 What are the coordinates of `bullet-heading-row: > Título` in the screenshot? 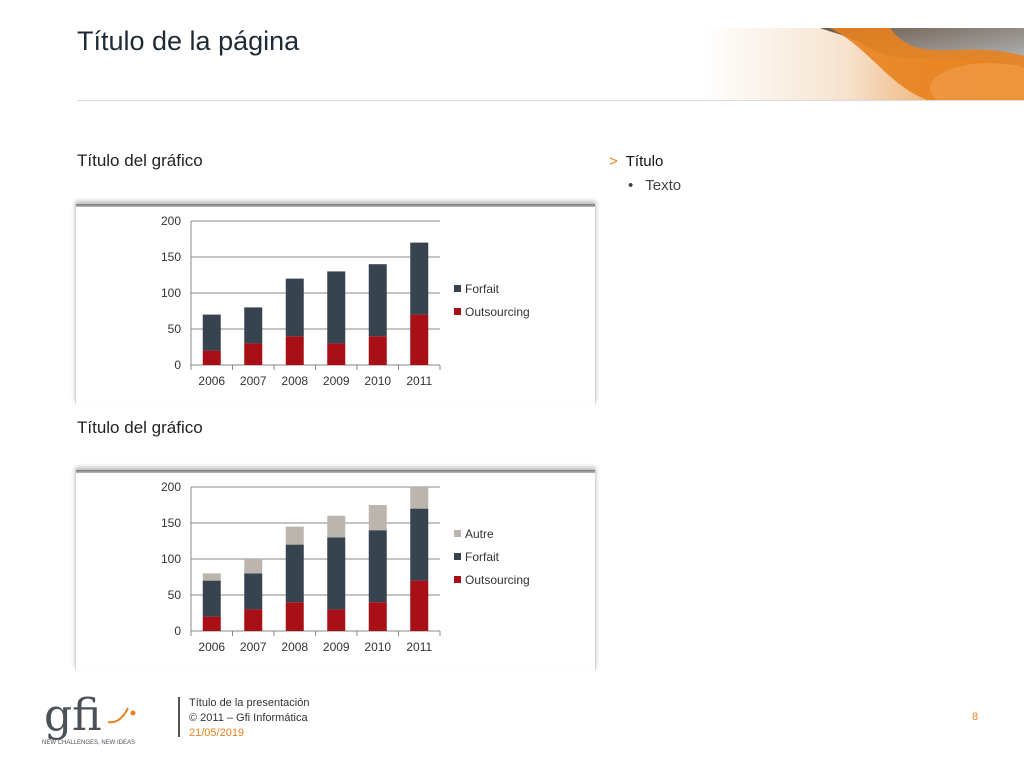 It's located at (645, 161).